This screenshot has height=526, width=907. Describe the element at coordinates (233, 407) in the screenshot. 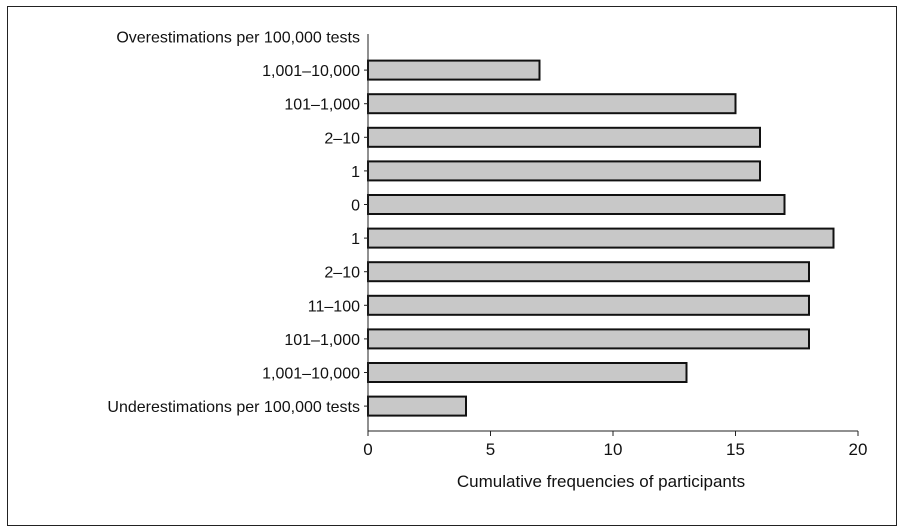

I see `category-label: Underestimations per 100,000 tests` at that location.